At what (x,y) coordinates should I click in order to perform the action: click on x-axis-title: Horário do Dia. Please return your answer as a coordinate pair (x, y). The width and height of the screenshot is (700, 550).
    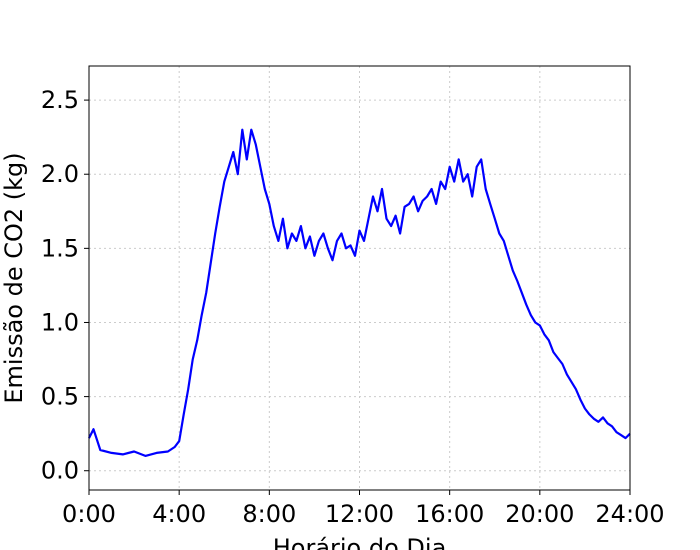
    Looking at the image, I should click on (360, 542).